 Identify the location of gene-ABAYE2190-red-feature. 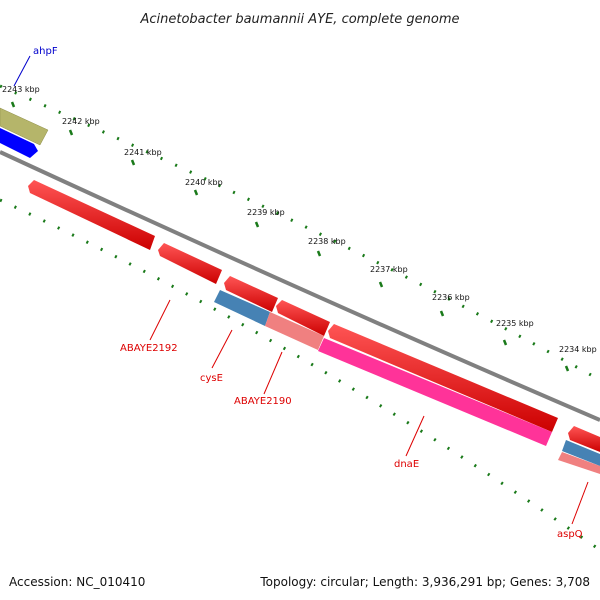
(303, 318).